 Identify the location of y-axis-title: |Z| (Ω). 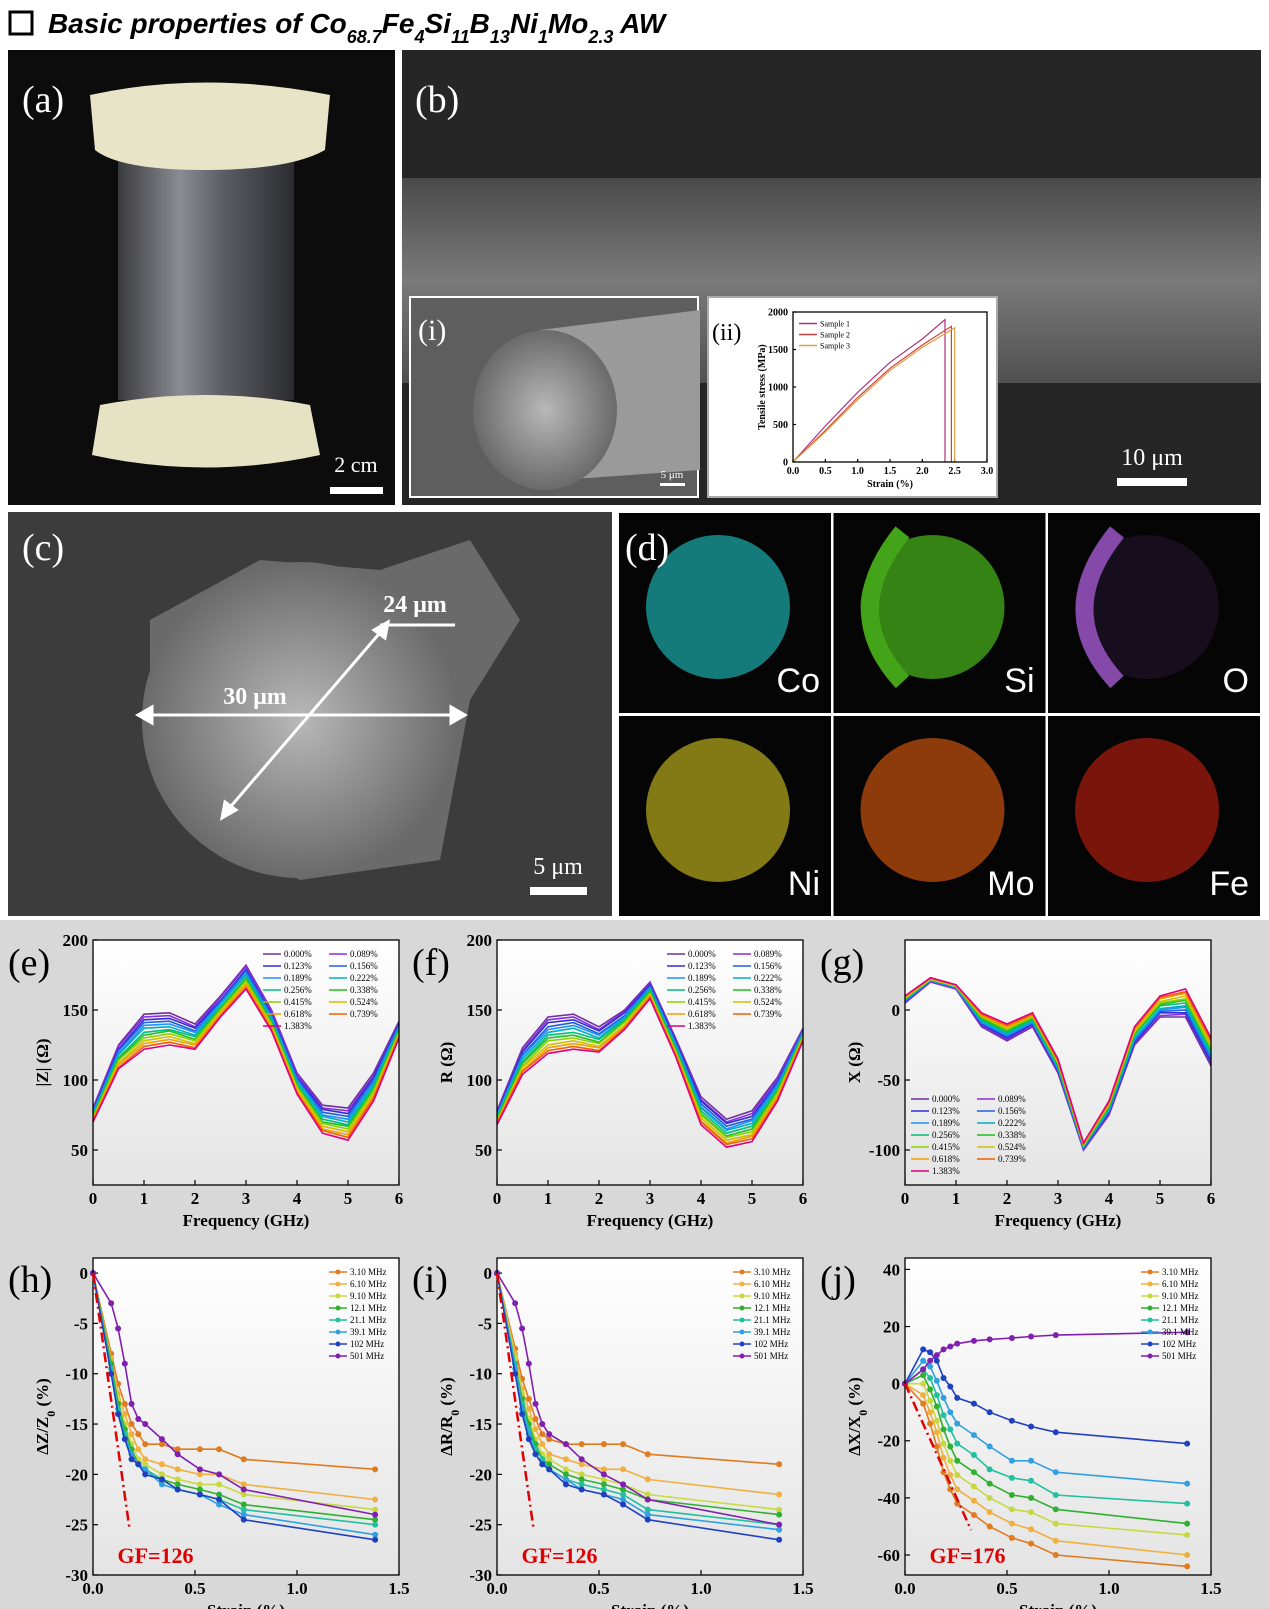
(42, 1062).